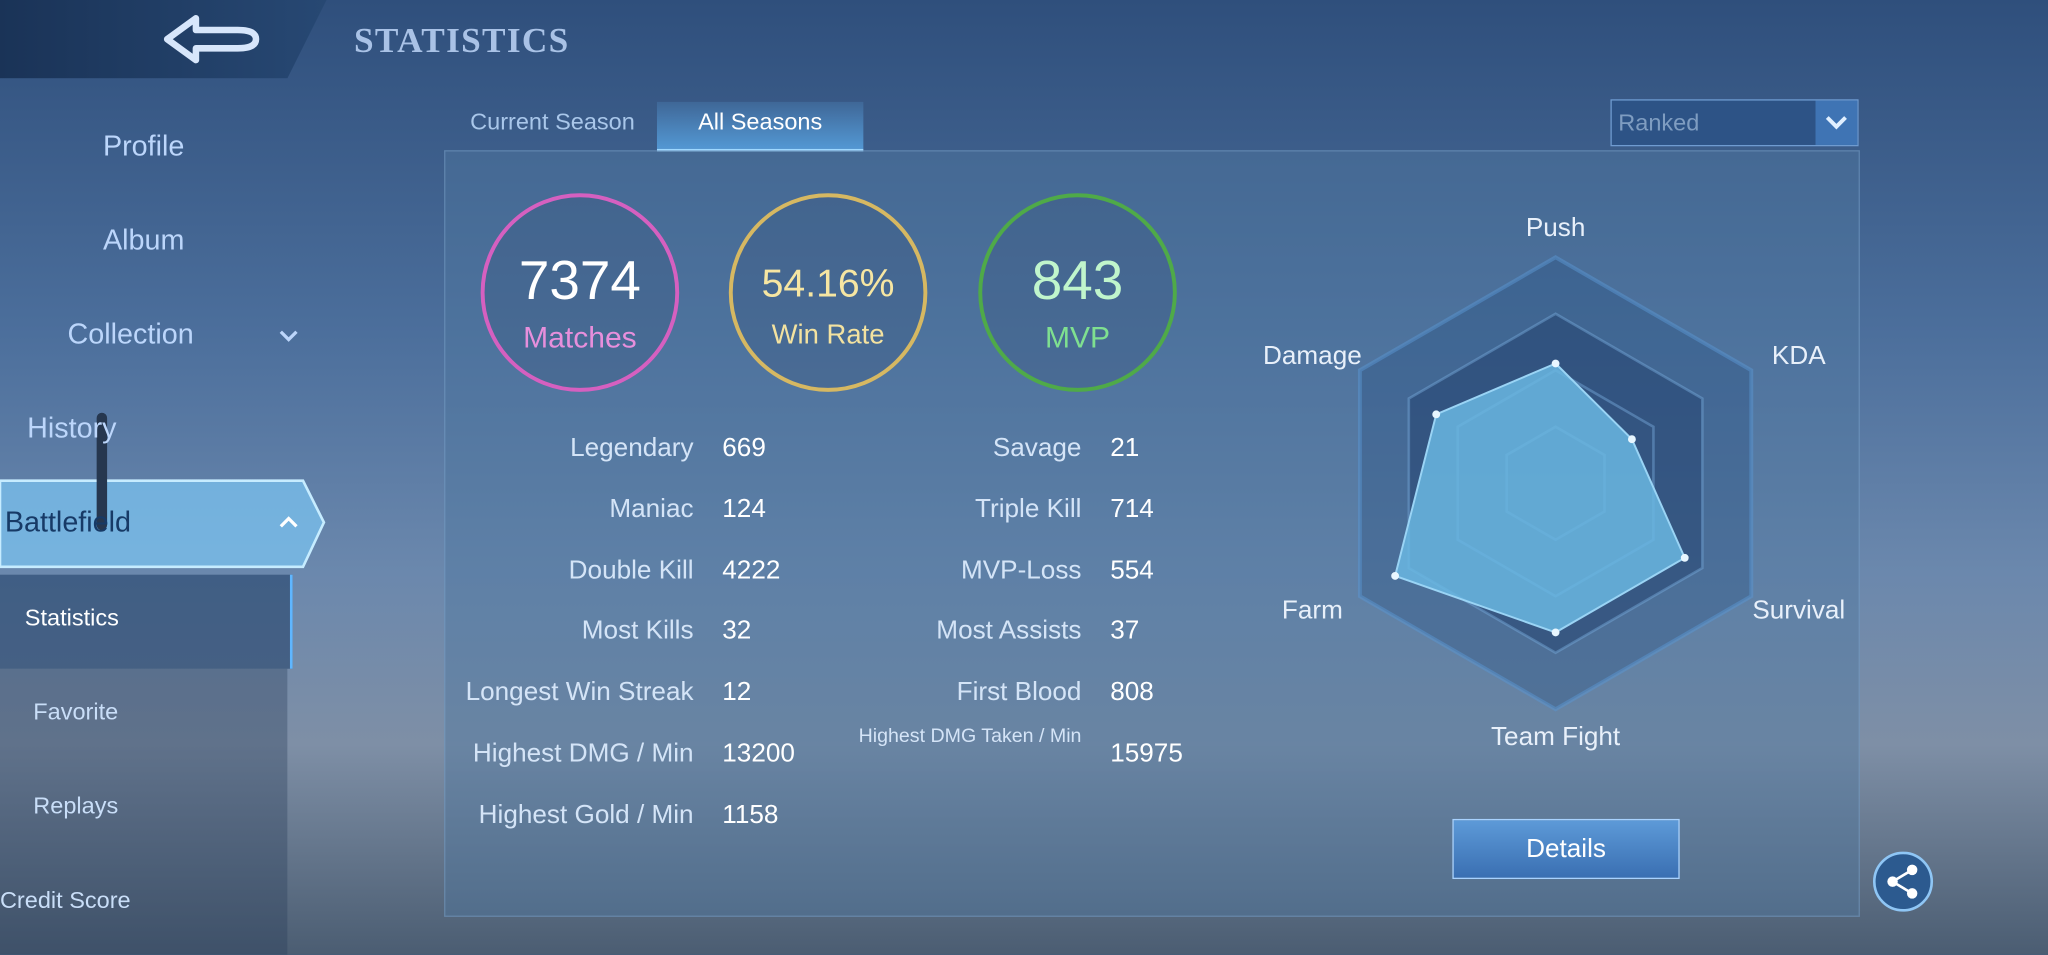 This screenshot has width=2048, height=955. Describe the element at coordinates (1125, 448) in the screenshot. I see `stat-value: 21` at that location.